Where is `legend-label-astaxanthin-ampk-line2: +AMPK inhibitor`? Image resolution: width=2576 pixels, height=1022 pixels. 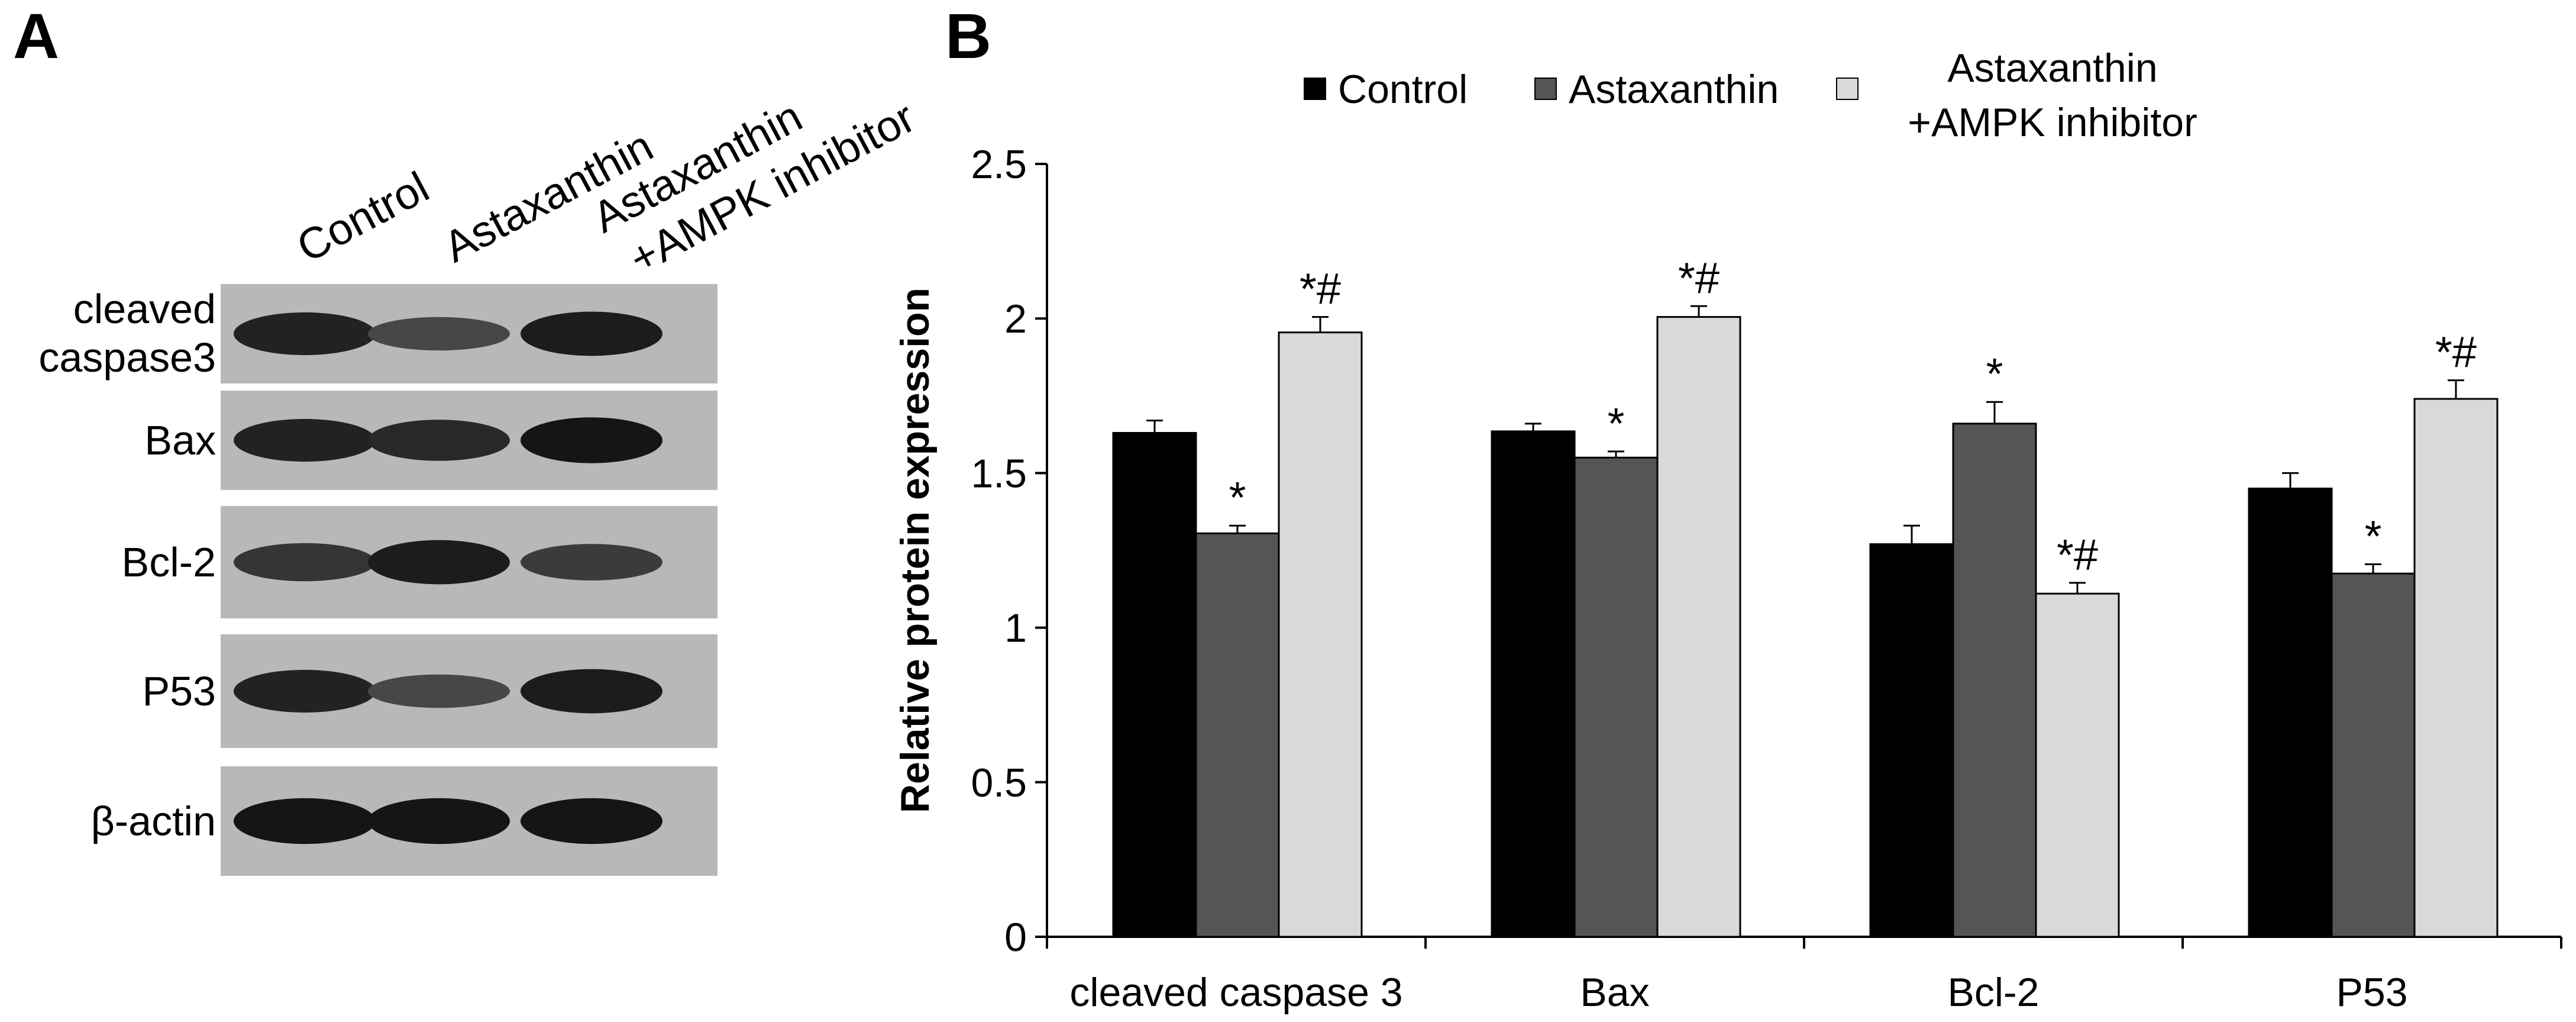 legend-label-astaxanthin-ampk-line2: +AMPK inhibitor is located at coordinates (2052, 122).